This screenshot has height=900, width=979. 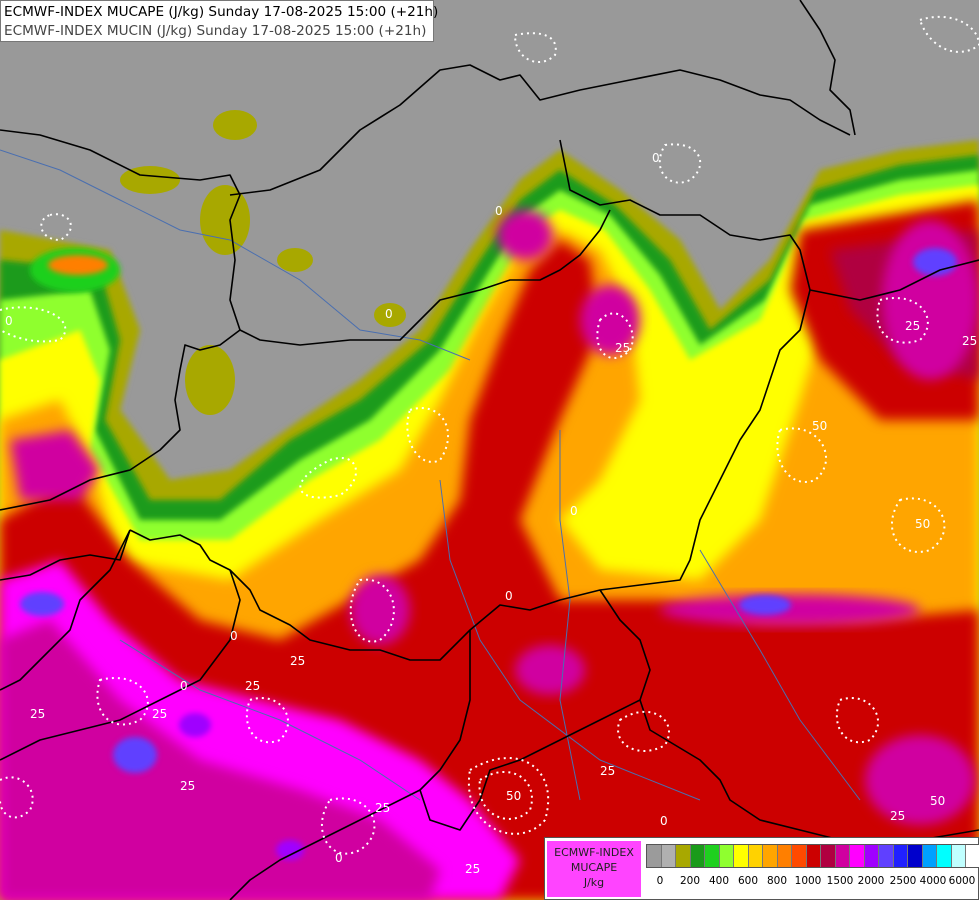 What do you see at coordinates (220, 760) in the screenshot?
I see `cape-zone-darkmagenta-sw` at bounding box center [220, 760].